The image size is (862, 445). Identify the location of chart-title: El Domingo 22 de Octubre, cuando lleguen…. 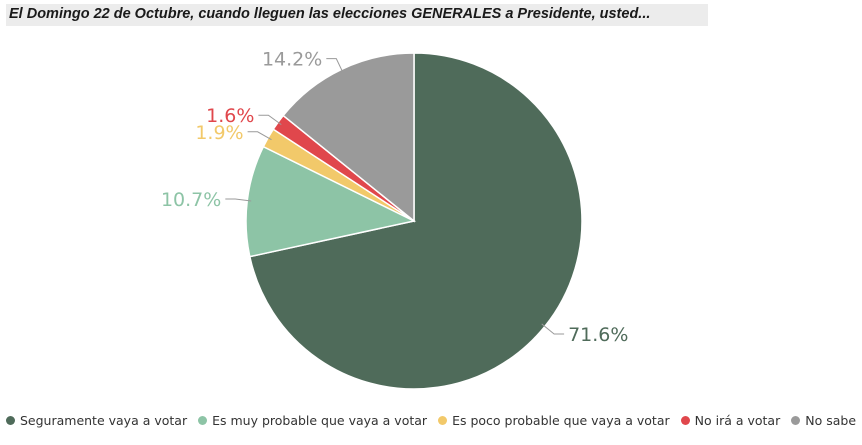
(330, 14).